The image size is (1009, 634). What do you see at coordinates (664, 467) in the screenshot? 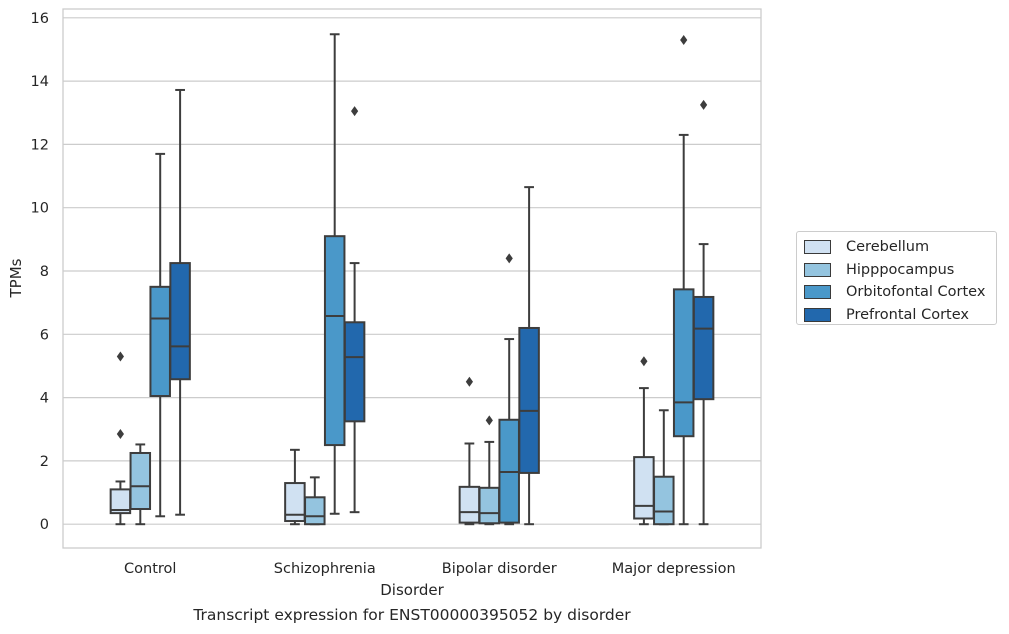
I see `box-hipppocampus-major-depression` at bounding box center [664, 467].